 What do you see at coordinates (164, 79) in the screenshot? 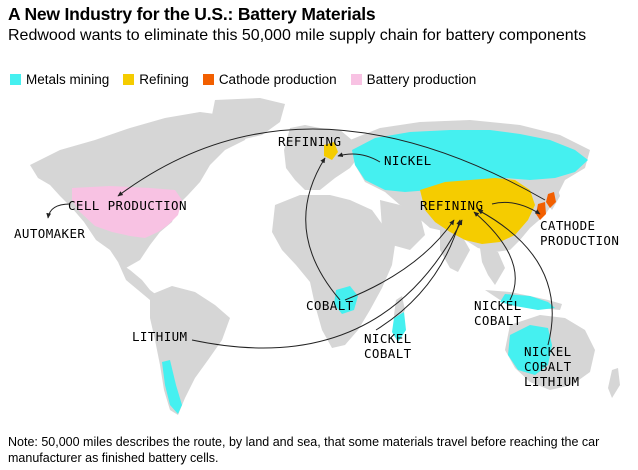
I see `legend-label-refining: Refining` at bounding box center [164, 79].